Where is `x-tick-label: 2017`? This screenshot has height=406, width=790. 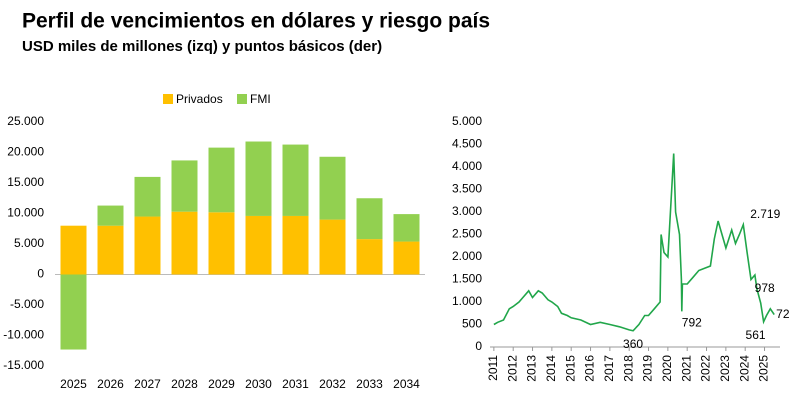
x-tick-label: 2017 is located at coordinates (609, 368).